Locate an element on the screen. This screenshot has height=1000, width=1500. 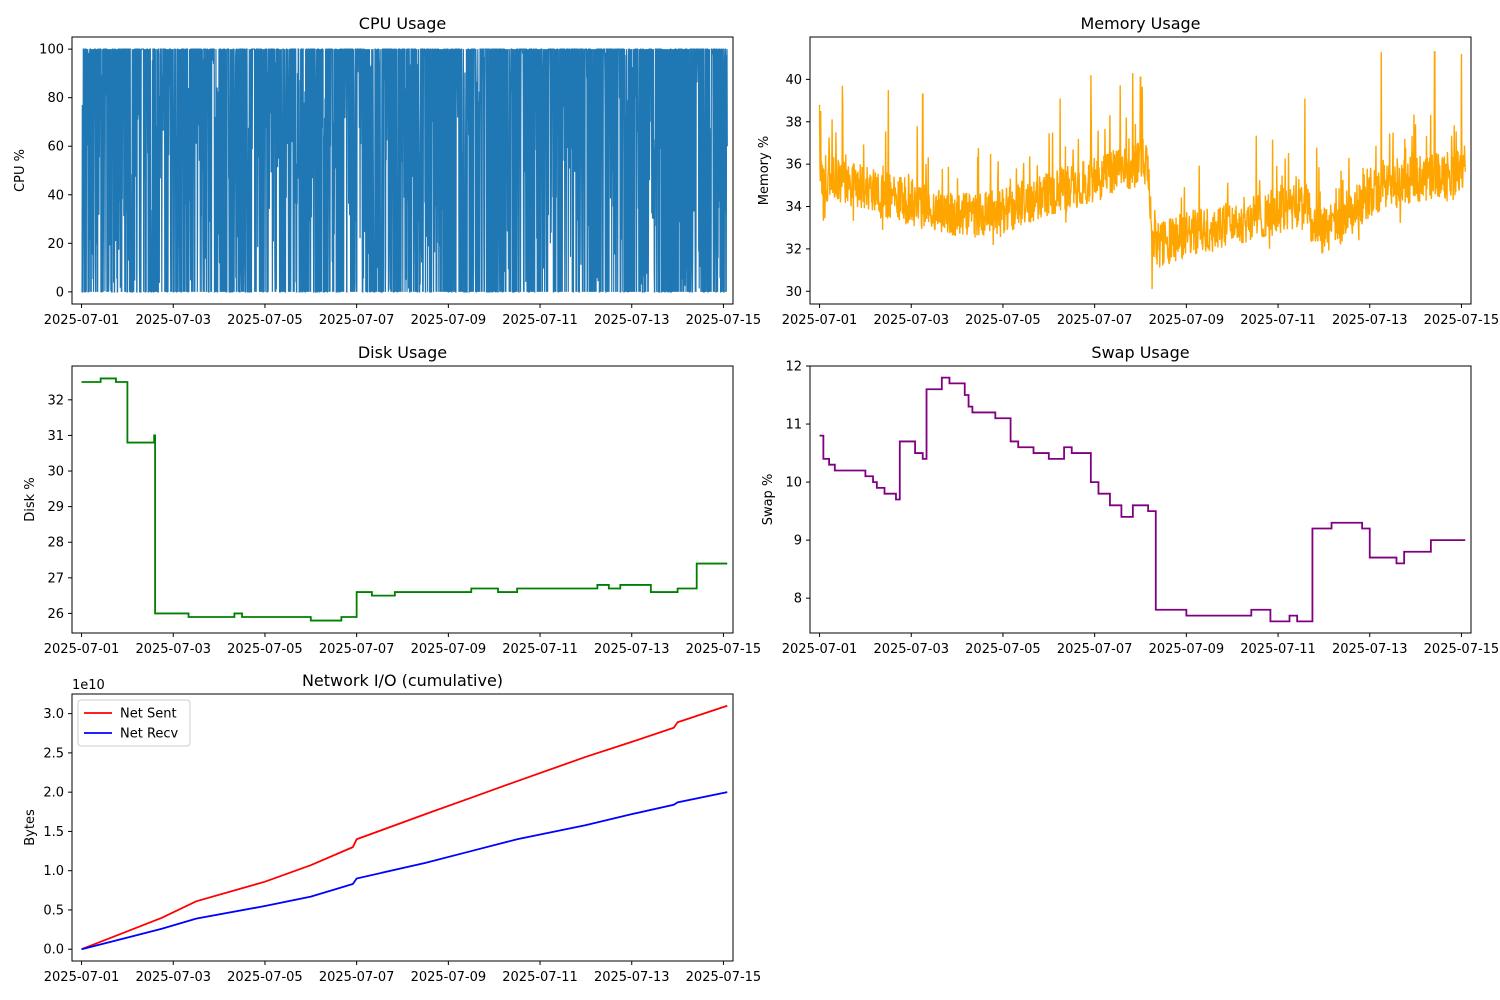
disk-ylabel: Disk % is located at coordinates (30, 499).